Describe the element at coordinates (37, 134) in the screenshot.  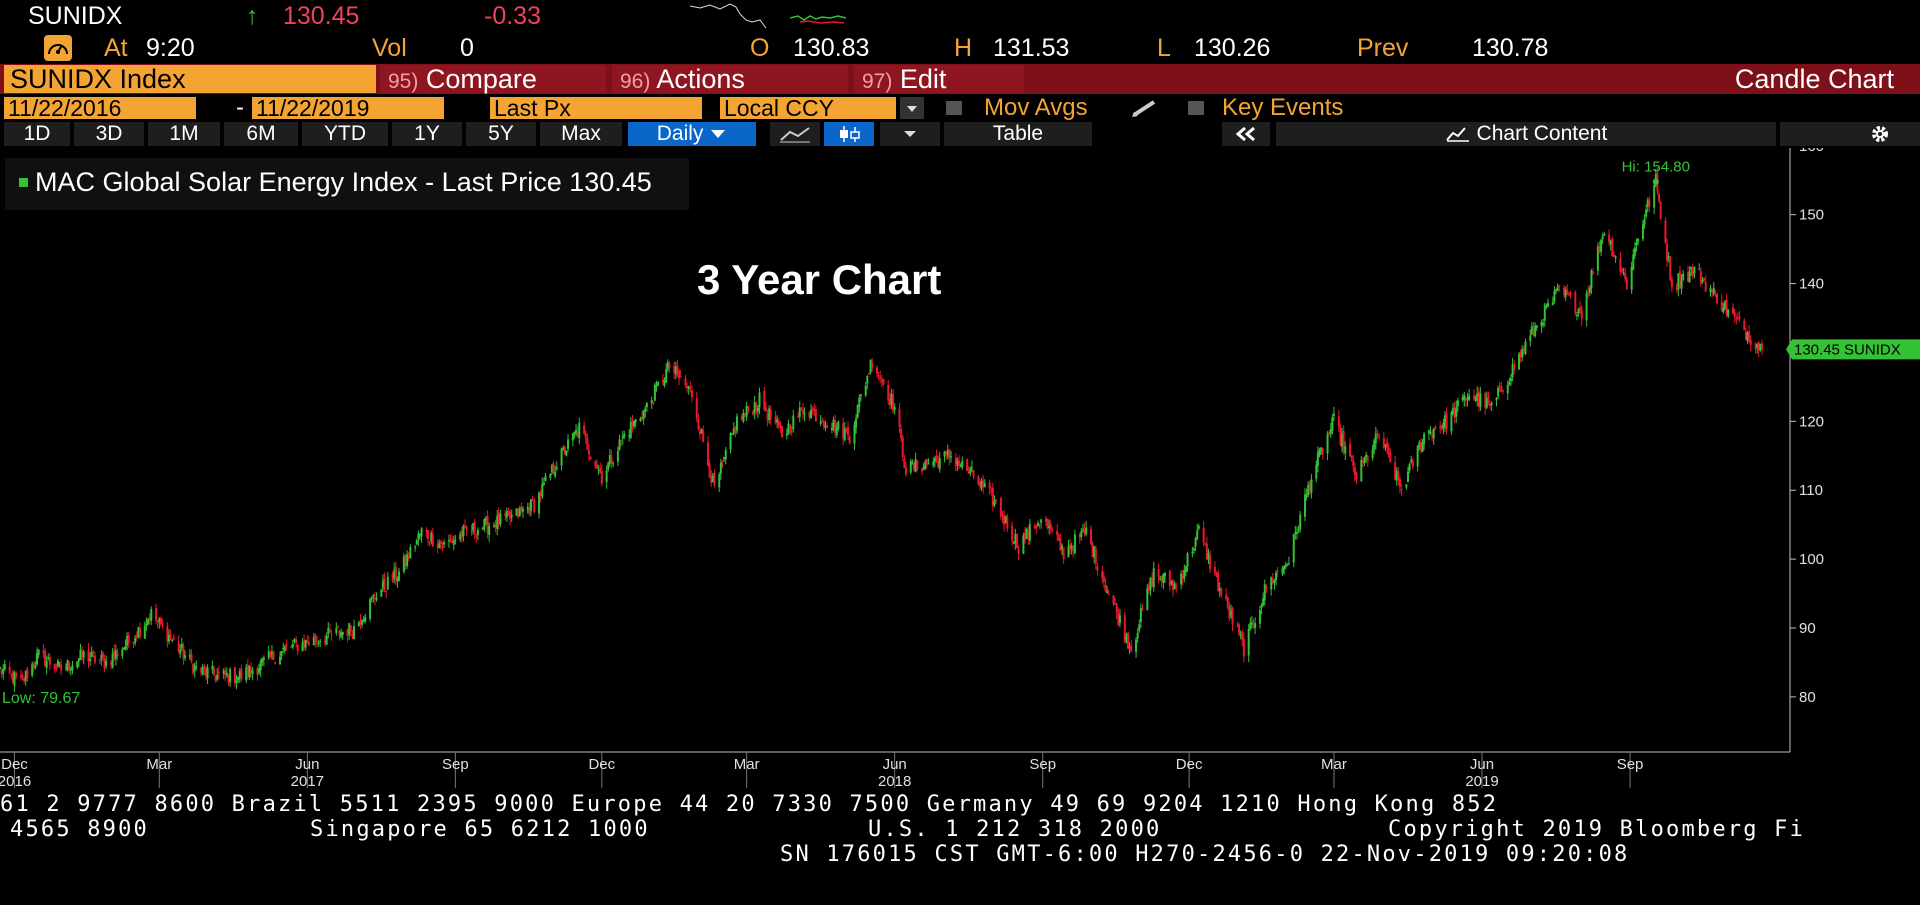
I see `period-1d: 1D` at that location.